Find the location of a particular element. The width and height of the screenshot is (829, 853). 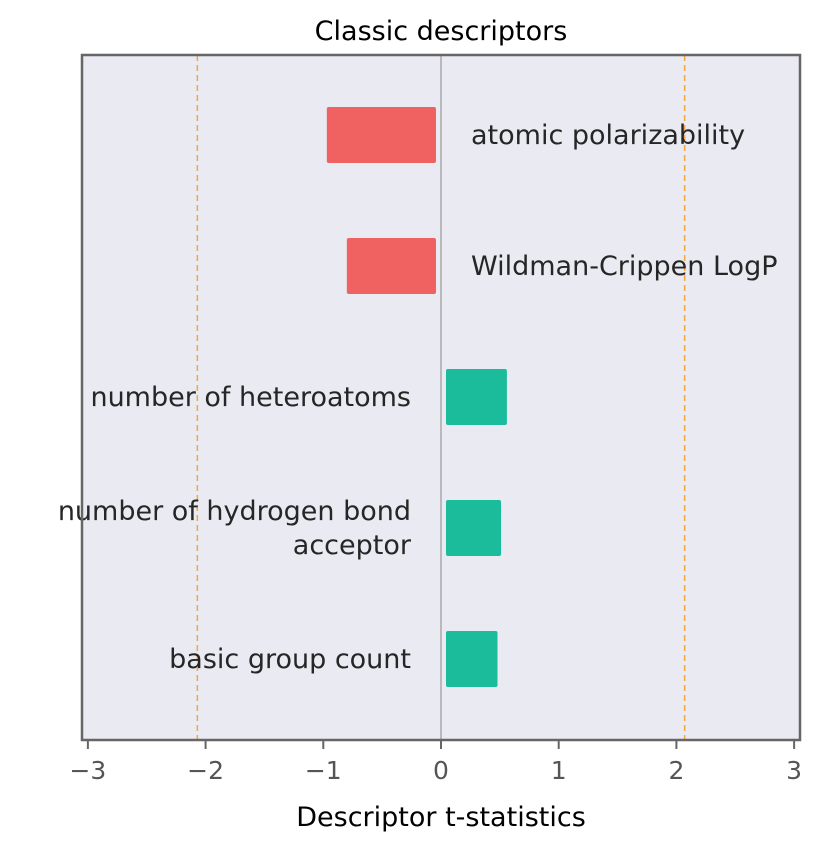

x-tick-label: 2 is located at coordinates (676, 770).